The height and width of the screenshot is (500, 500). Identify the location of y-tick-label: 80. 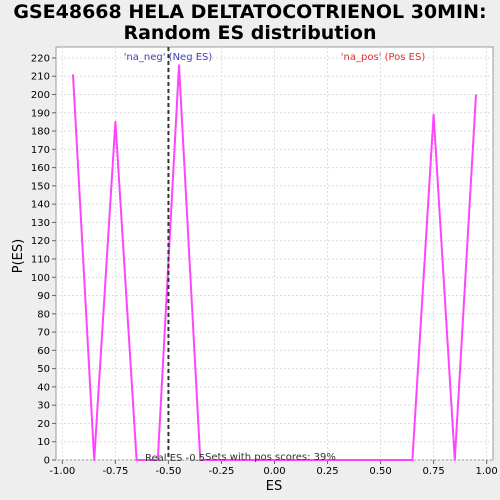
(43, 314).